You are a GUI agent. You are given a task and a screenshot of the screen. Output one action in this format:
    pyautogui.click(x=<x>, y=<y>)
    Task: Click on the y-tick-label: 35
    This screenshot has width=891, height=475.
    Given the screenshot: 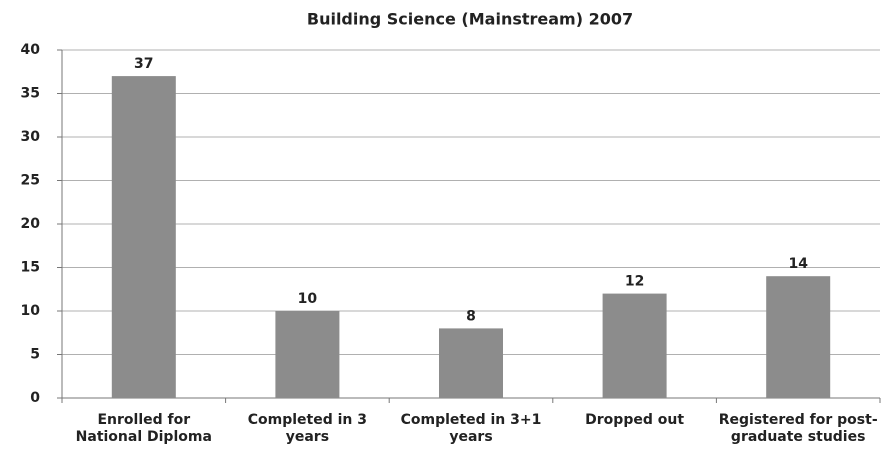 What is the action you would take?
    pyautogui.click(x=30, y=94)
    